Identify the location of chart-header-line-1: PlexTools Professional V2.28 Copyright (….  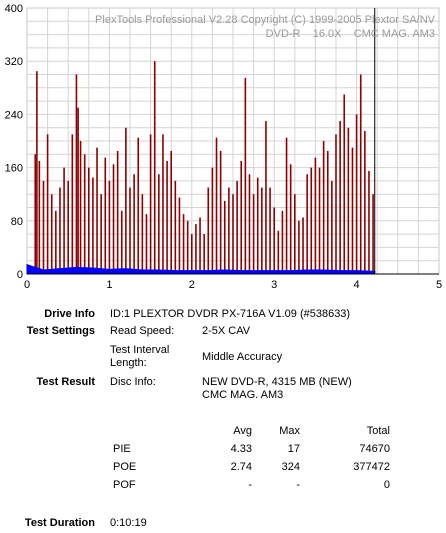
(265, 20).